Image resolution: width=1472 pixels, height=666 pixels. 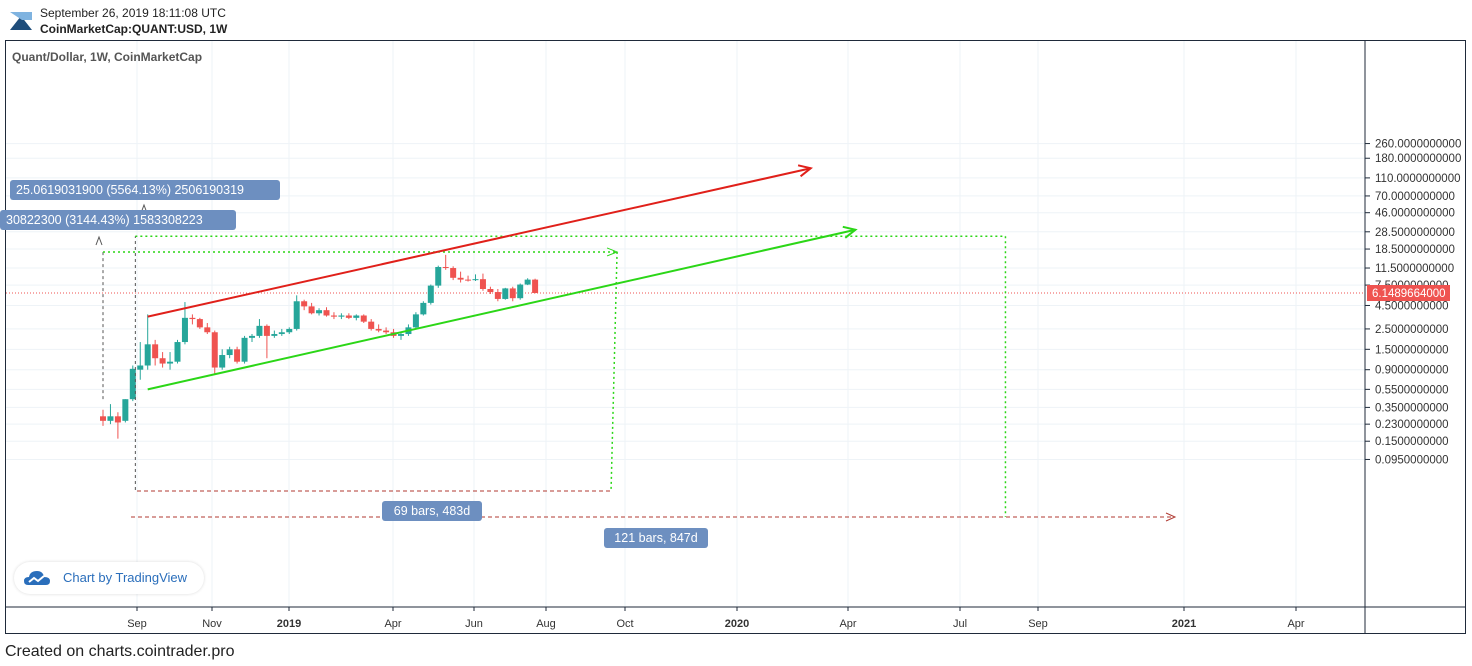 What do you see at coordinates (1415, 233) in the screenshot?
I see `y-tick-label: 28.5000000000` at bounding box center [1415, 233].